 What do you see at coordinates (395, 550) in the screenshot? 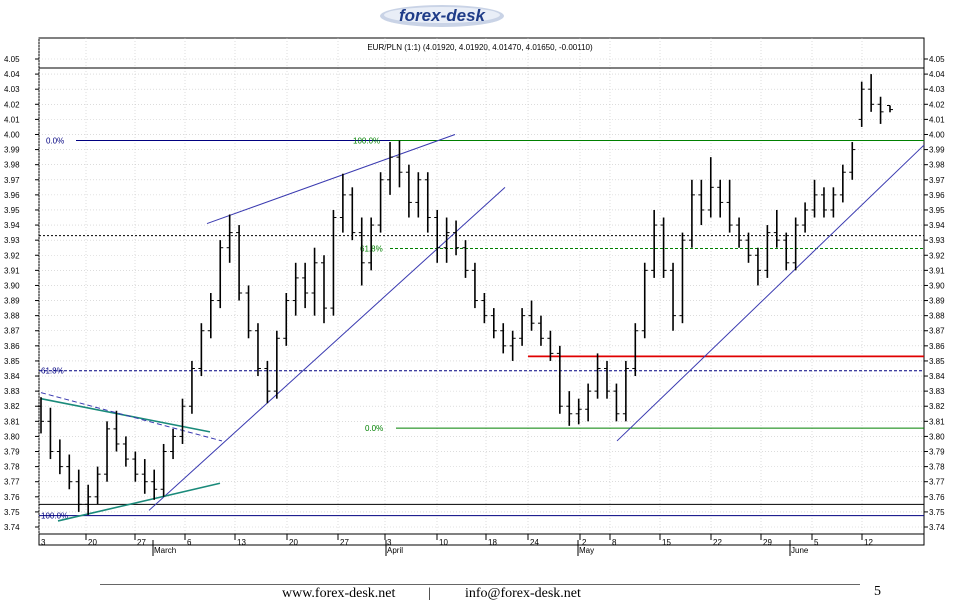
I see `month-label: April` at bounding box center [395, 550].